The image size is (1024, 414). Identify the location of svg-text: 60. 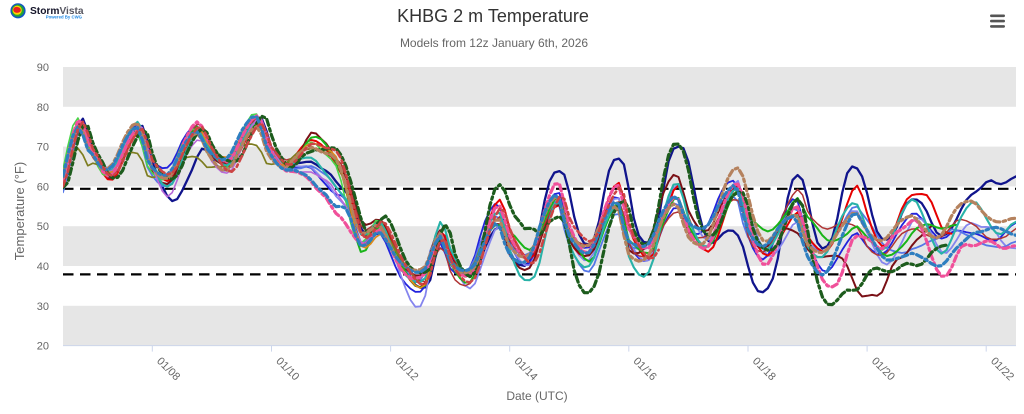
(43, 187).